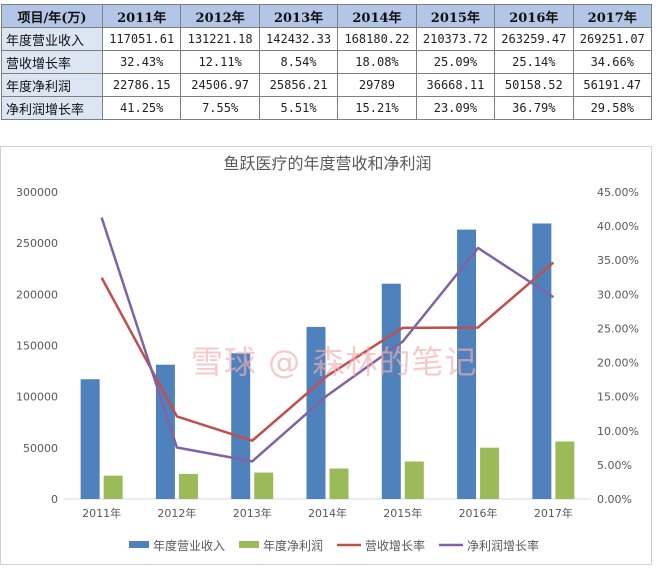 This screenshot has width=659, height=569. Describe the element at coordinates (618, 431) in the screenshot. I see `y2-tick-label: 10.00%` at that location.